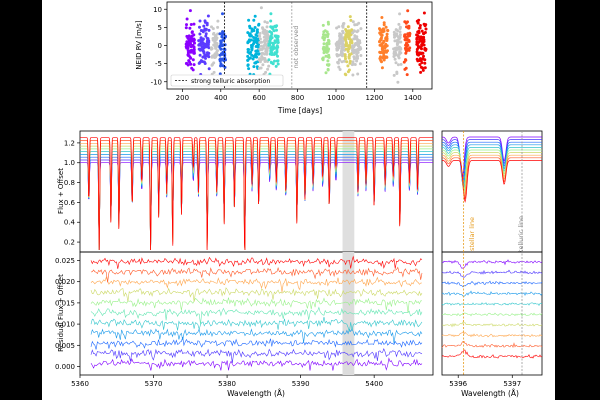  I want to click on residual-xtick-label: 5380, so click(227, 384).